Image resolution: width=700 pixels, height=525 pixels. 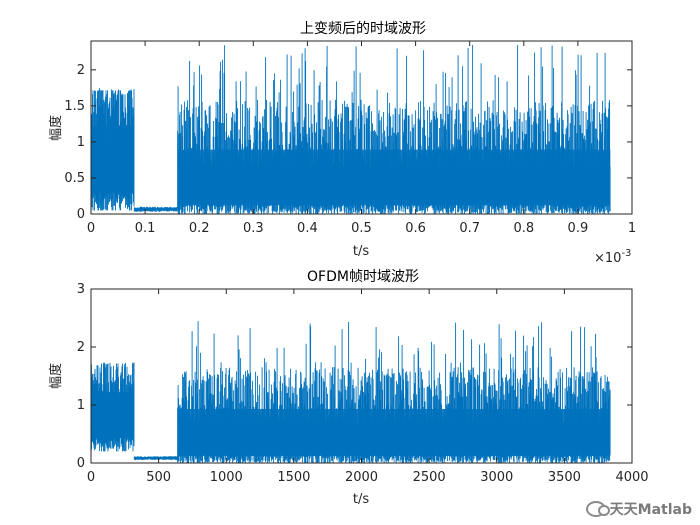 I want to click on watermark: 天天Matlab, so click(x=638, y=509).